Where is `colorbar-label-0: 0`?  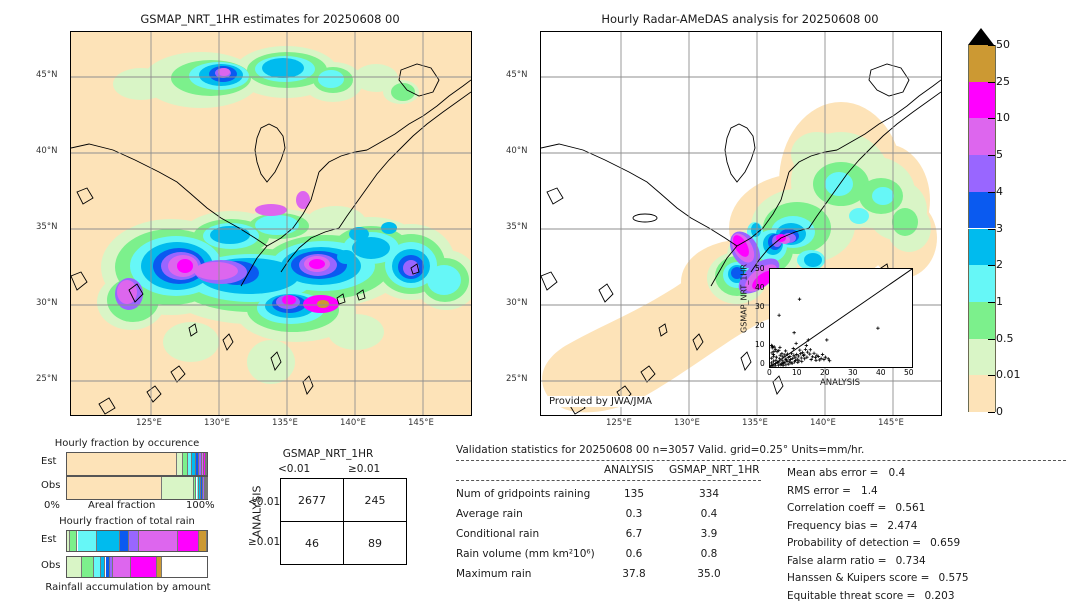 colorbar-label-0: 0 is located at coordinates (999, 411).